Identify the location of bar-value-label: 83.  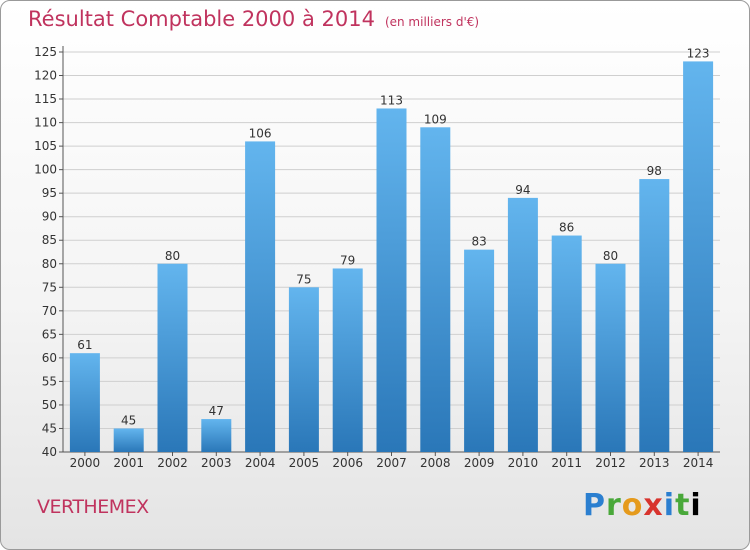
(478, 242).